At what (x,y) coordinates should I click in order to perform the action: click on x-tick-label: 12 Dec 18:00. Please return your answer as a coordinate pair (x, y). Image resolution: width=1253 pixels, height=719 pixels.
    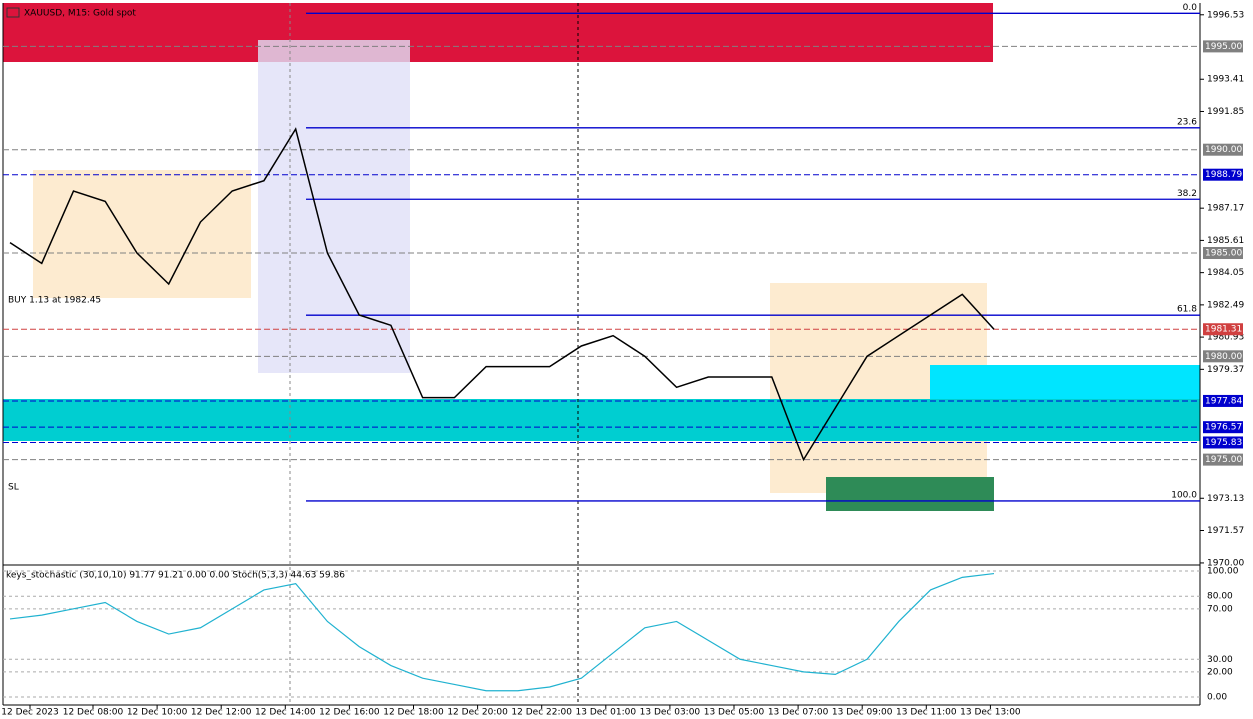
    Looking at the image, I should click on (413, 713).